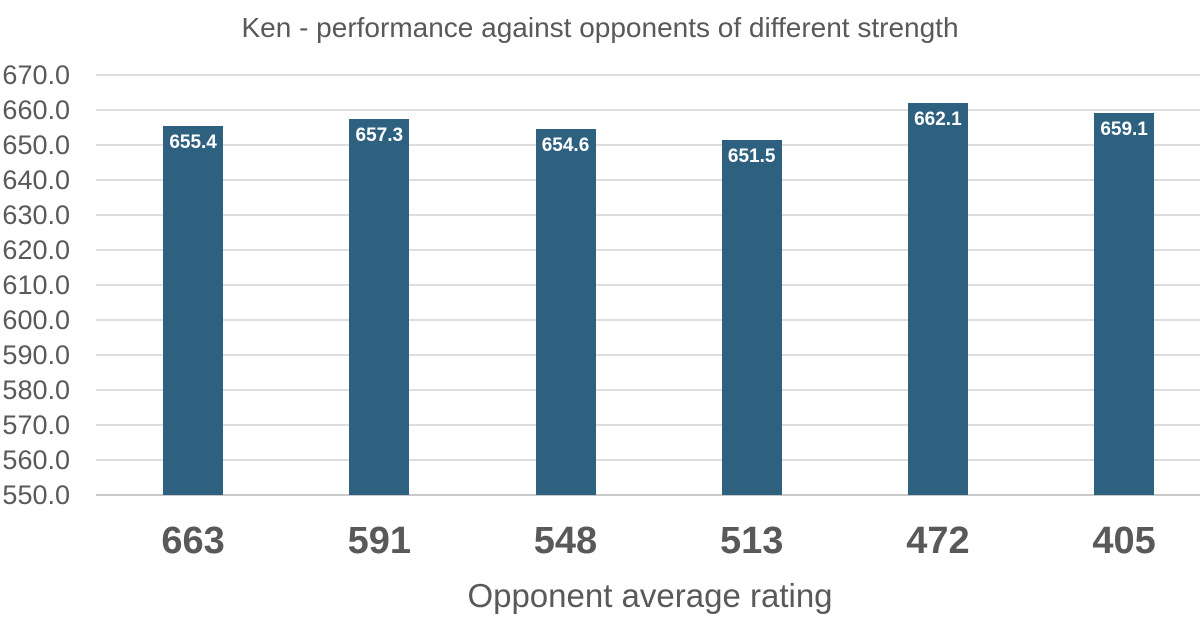  Describe the element at coordinates (1124, 304) in the screenshot. I see `bar: 659.1` at that location.